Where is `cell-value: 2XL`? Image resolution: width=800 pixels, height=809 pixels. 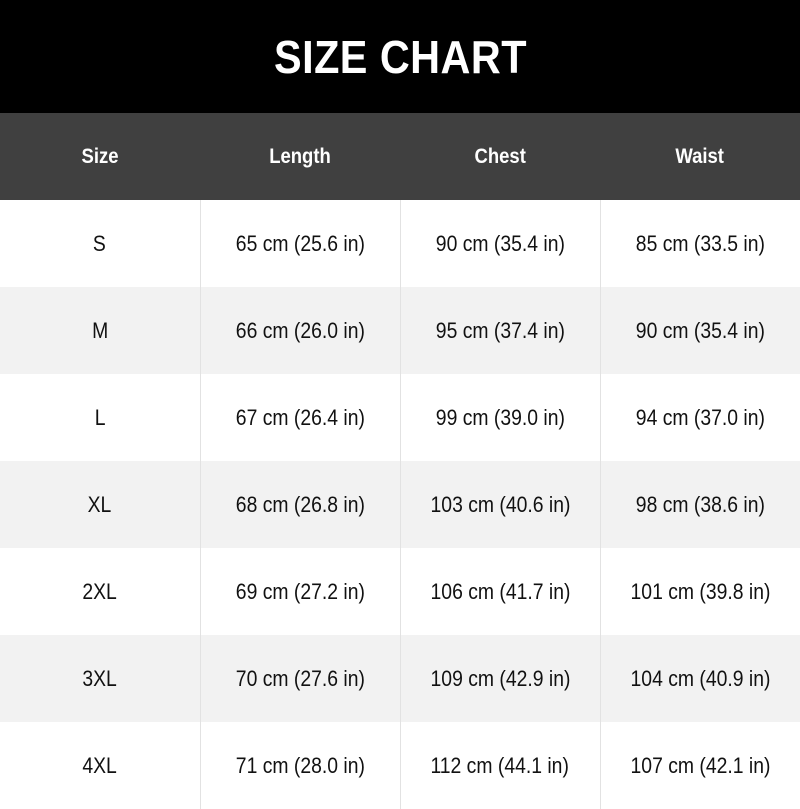
cell-value: 2XL is located at coordinates (99, 591).